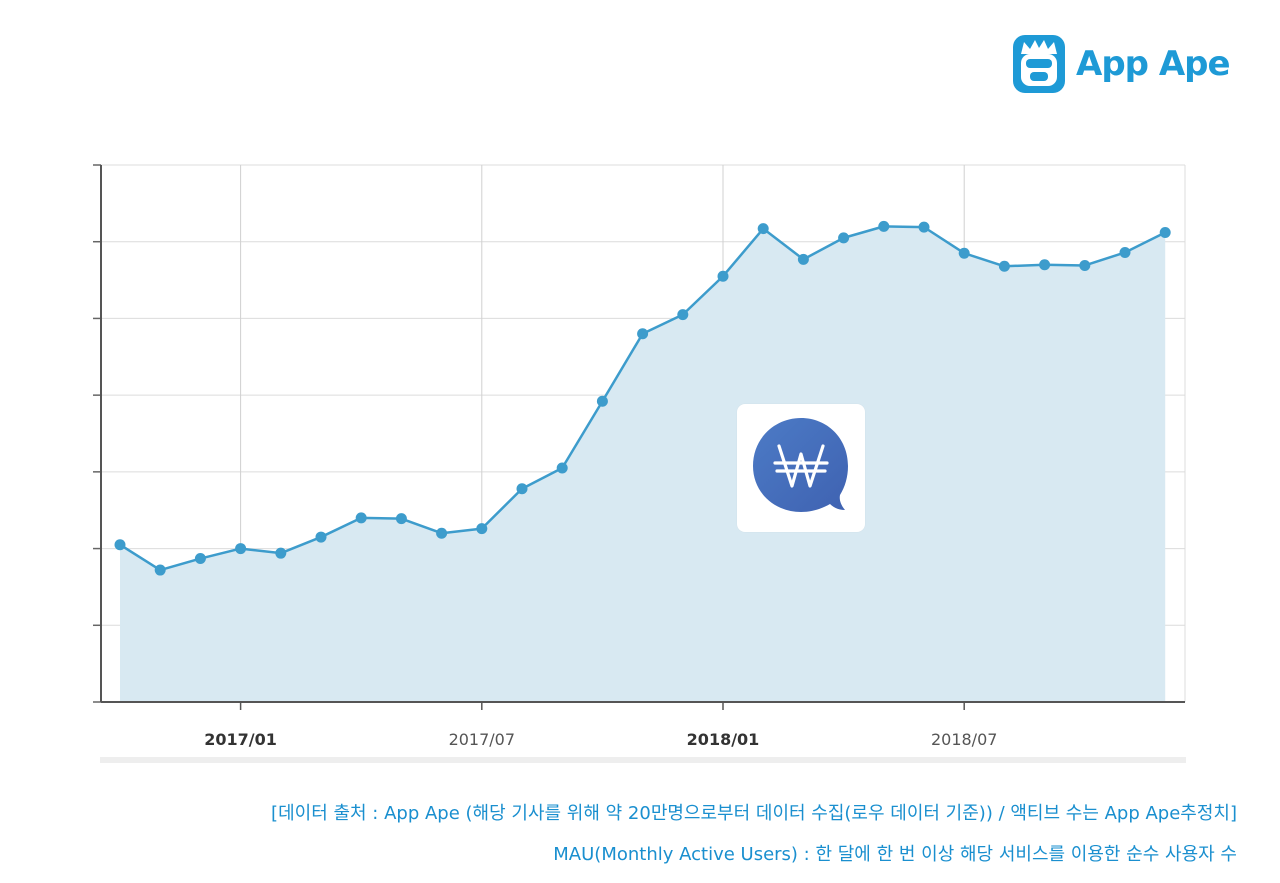  Describe the element at coordinates (240, 739) in the screenshot. I see `x-tick-label: 2017/01` at that location.